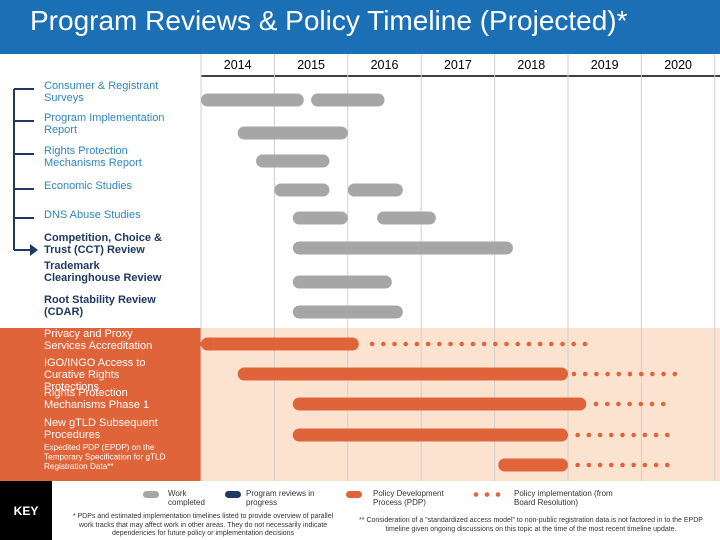 Image resolution: width=720 pixels, height=540 pixels. What do you see at coordinates (311, 65) in the screenshot?
I see `year-label: 2015` at bounding box center [311, 65].